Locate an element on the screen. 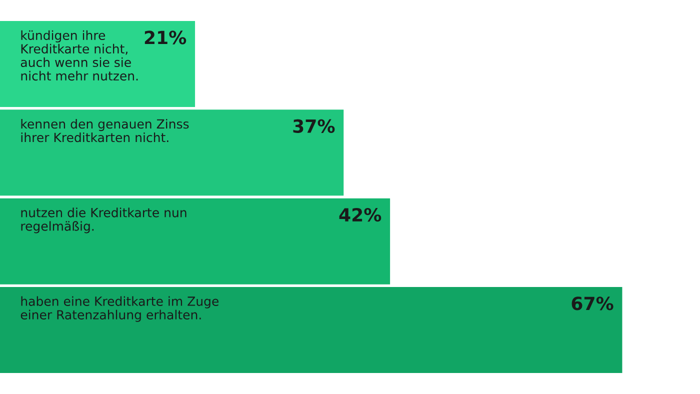  y-tick-label: kennen den genauen Zinss ihrer Kreditkarten nicht. is located at coordinates (105, 130).